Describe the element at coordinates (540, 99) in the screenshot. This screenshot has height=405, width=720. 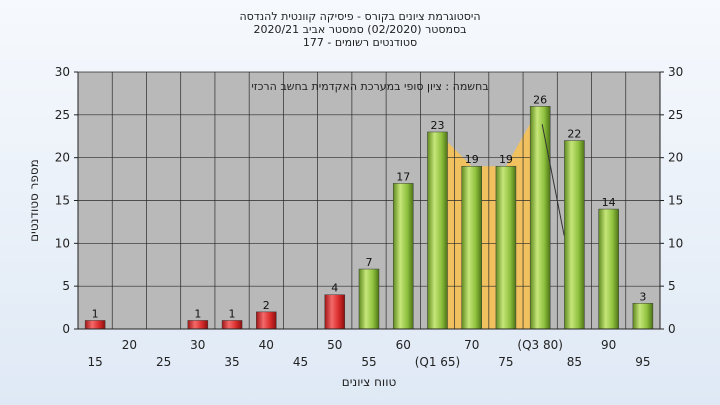
I see `data-label-80: 26` at that location.